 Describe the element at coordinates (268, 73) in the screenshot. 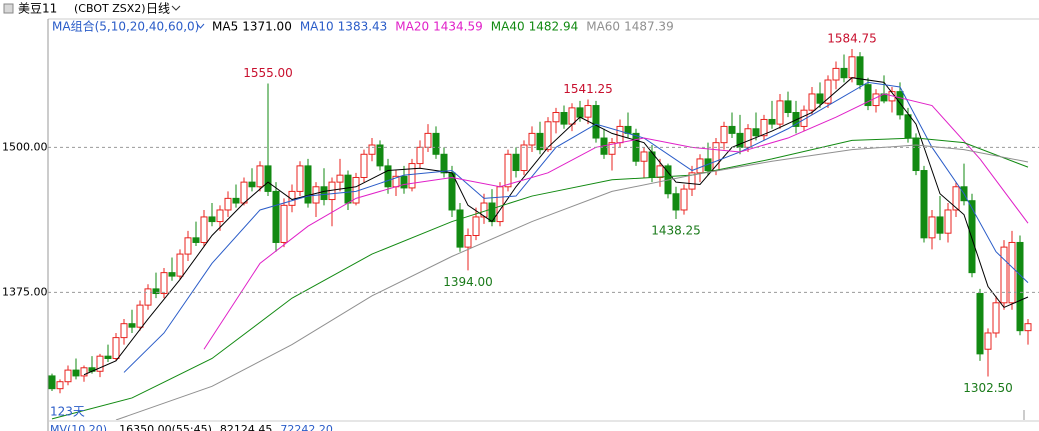

I see `extreme-label: 1555.00` at that location.